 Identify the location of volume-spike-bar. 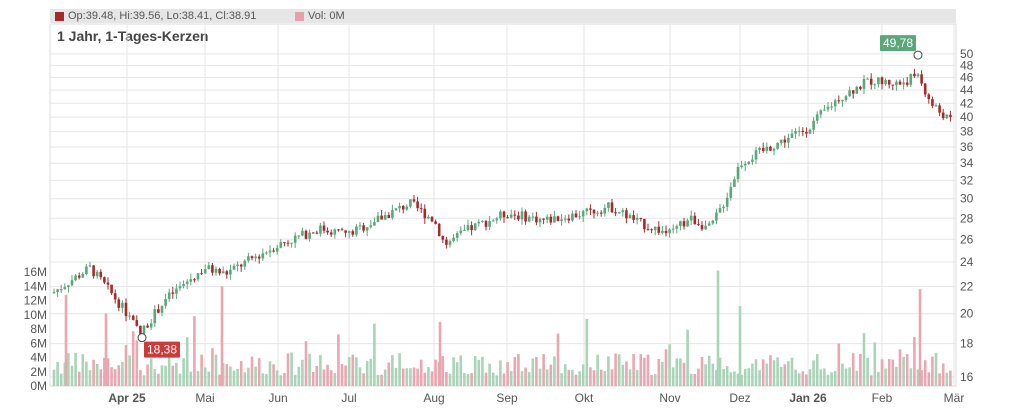
(440, 353).